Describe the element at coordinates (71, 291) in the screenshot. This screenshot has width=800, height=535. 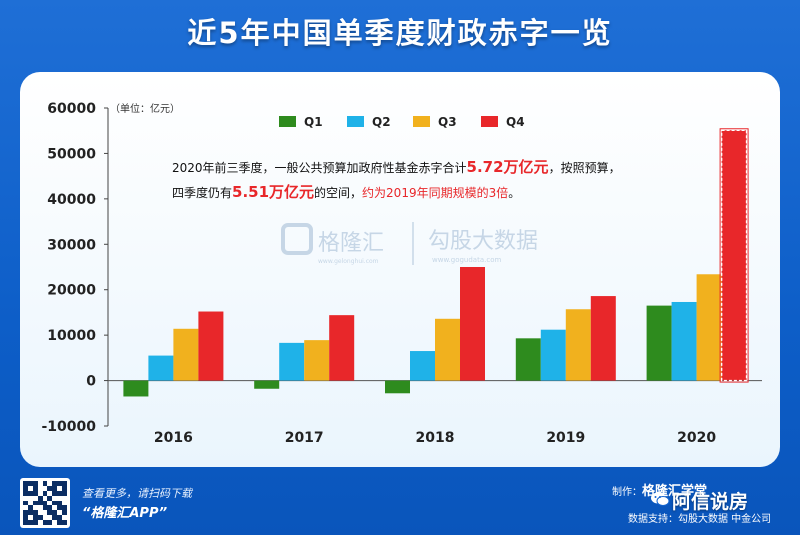
I see `y-tick-label: 20000` at that location.